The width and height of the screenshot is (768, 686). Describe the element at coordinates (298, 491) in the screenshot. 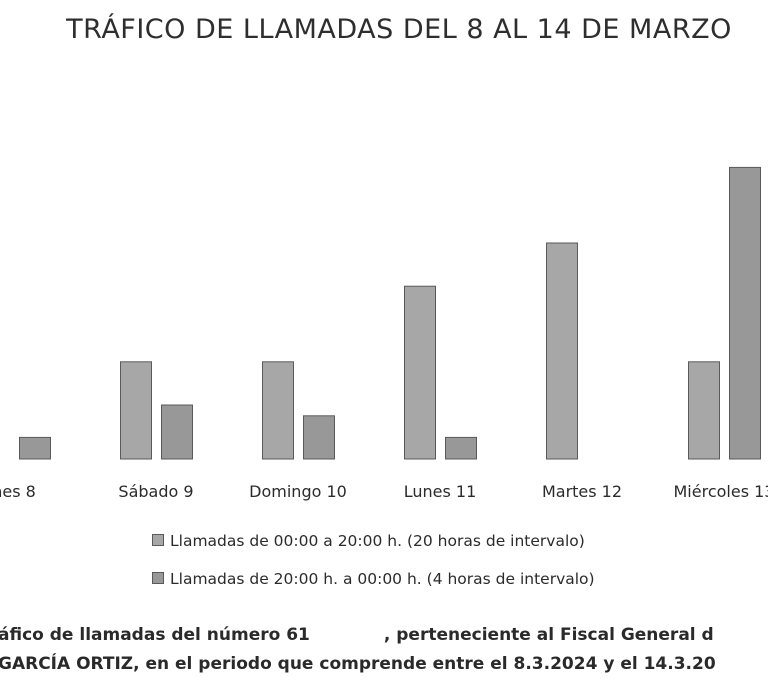

I see `category-label-2: Domingo 10` at that location.